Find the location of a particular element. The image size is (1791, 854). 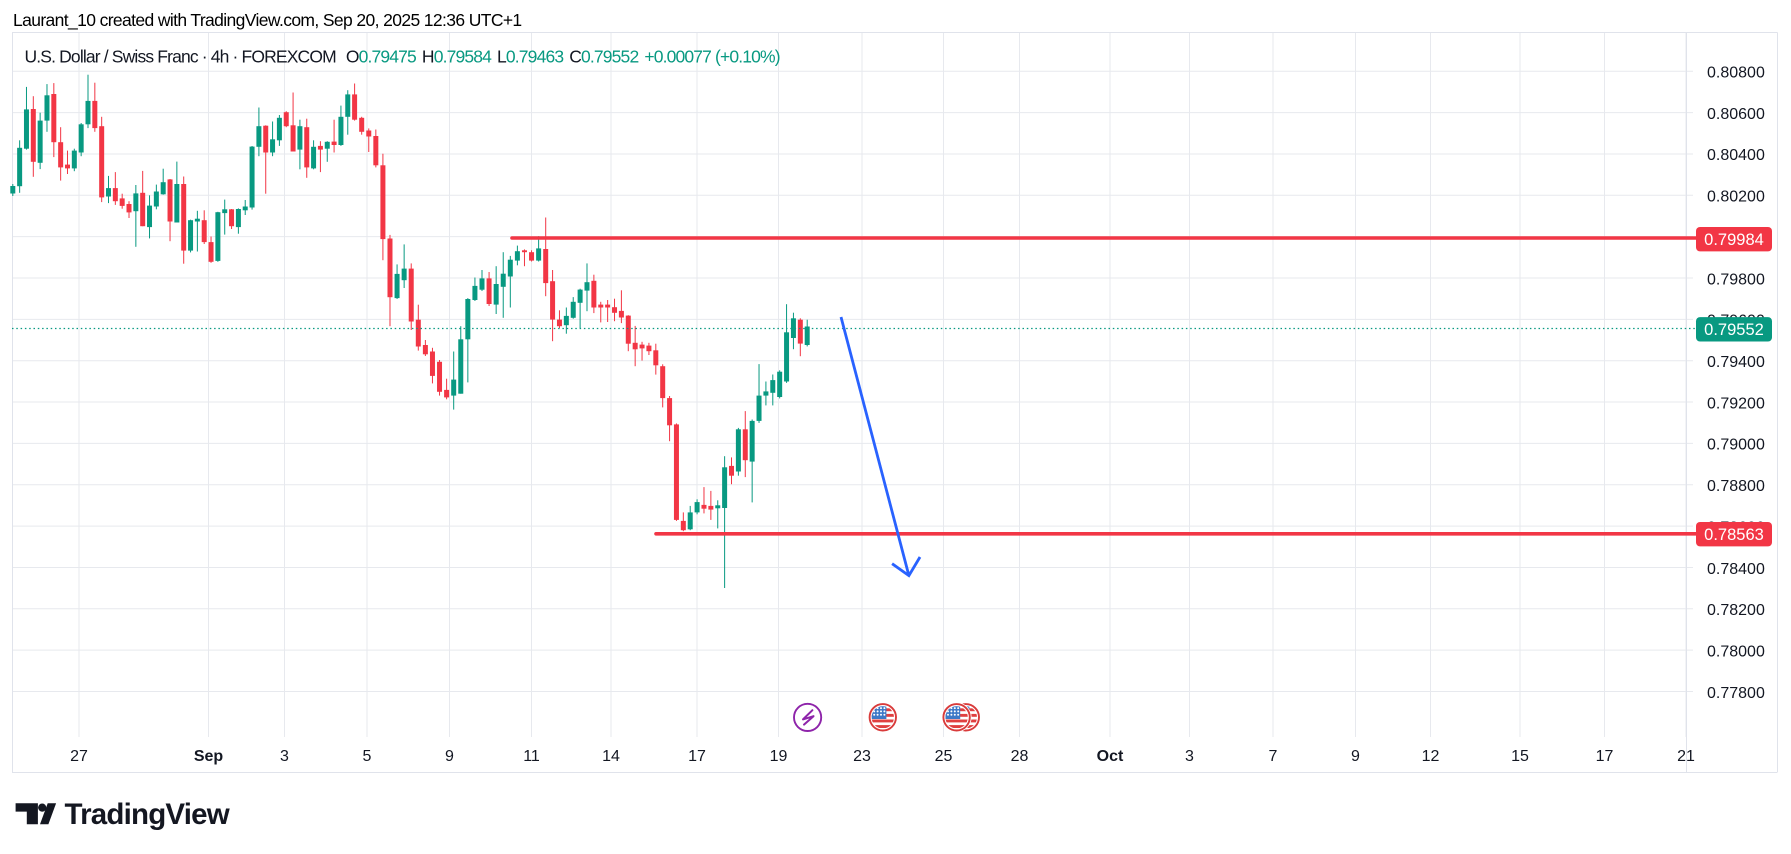

svg-text: 0.79200 is located at coordinates (1736, 403).